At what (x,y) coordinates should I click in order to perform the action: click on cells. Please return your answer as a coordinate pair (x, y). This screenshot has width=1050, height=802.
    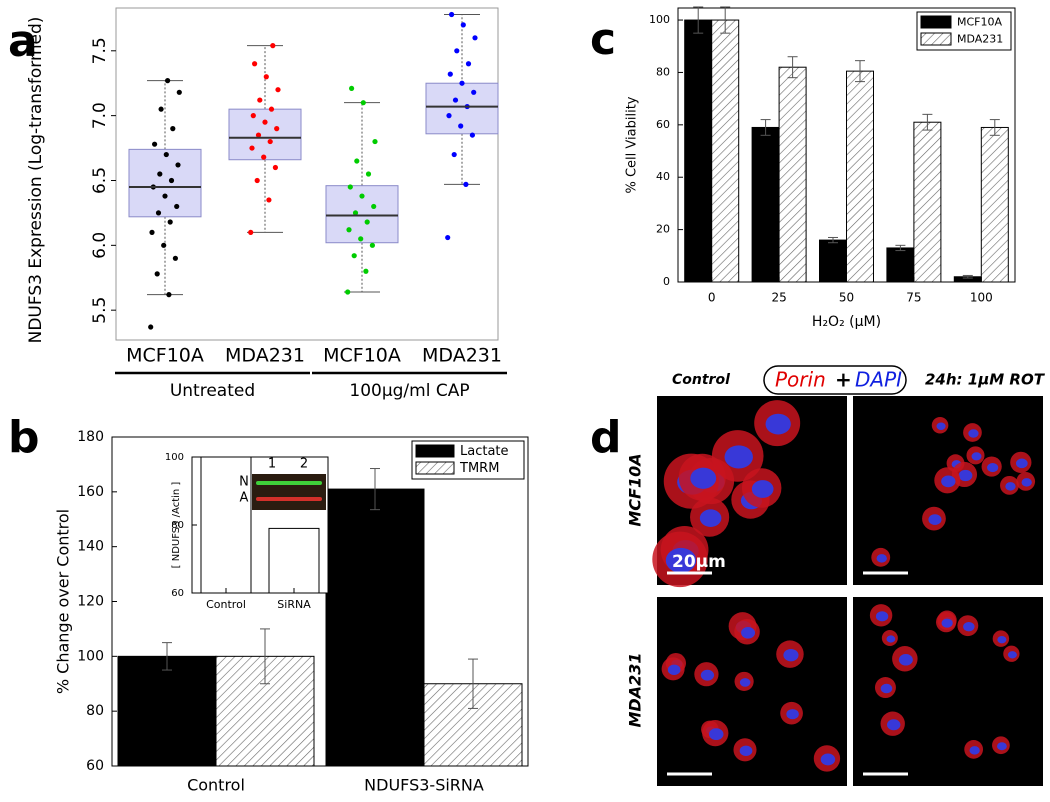
    Looking at the image, I should click on (751, 692).